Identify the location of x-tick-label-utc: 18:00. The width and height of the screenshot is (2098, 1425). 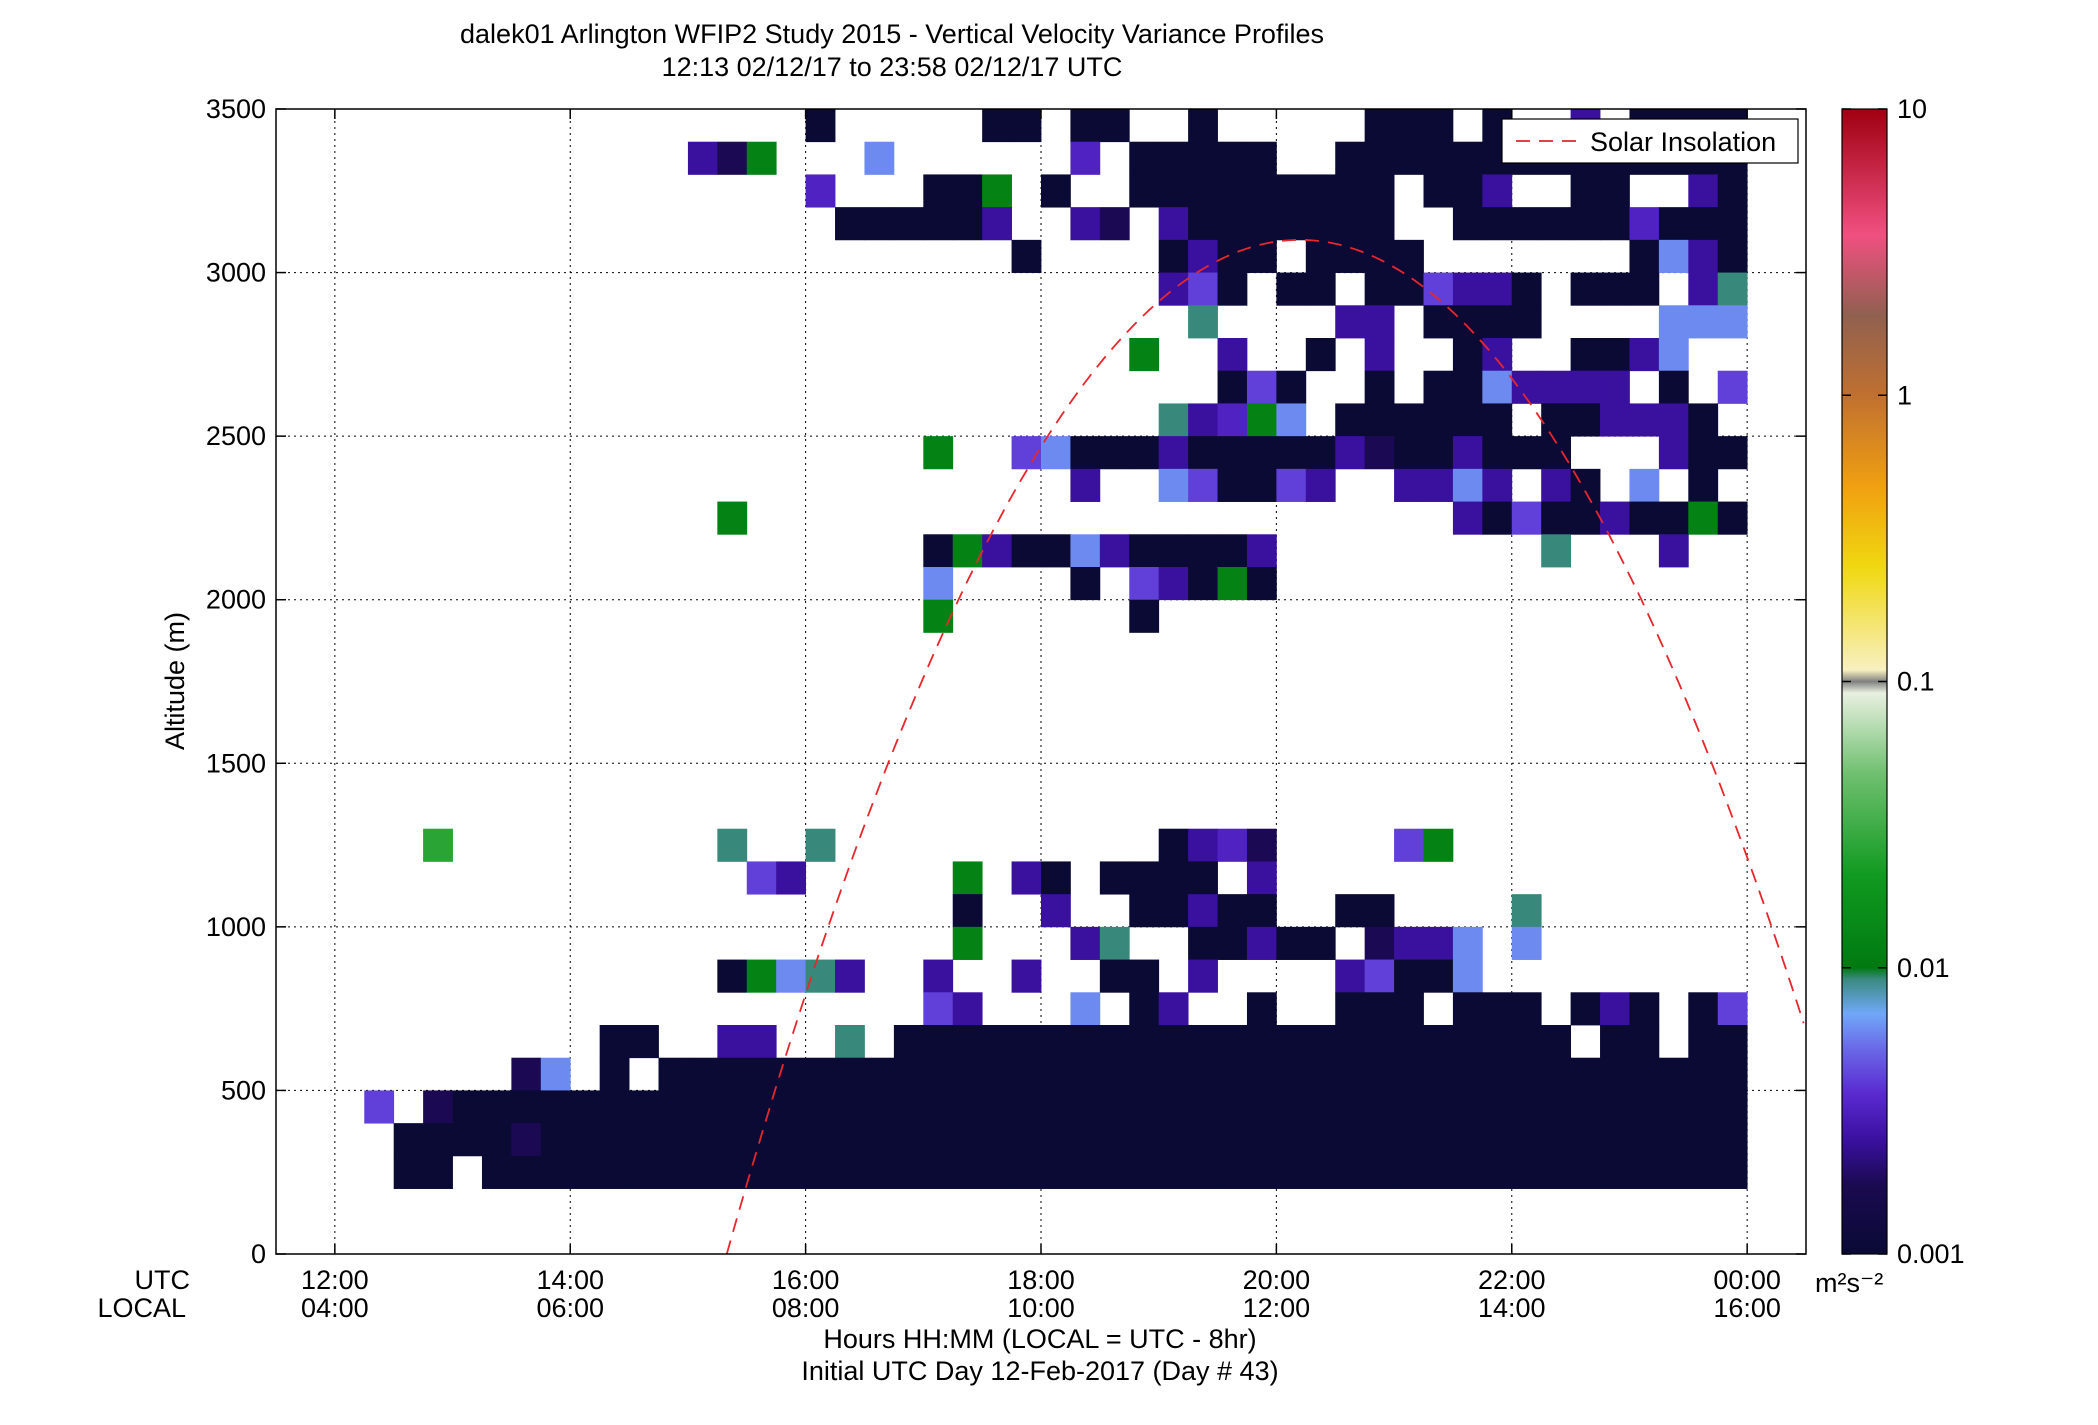
(1041, 1280).